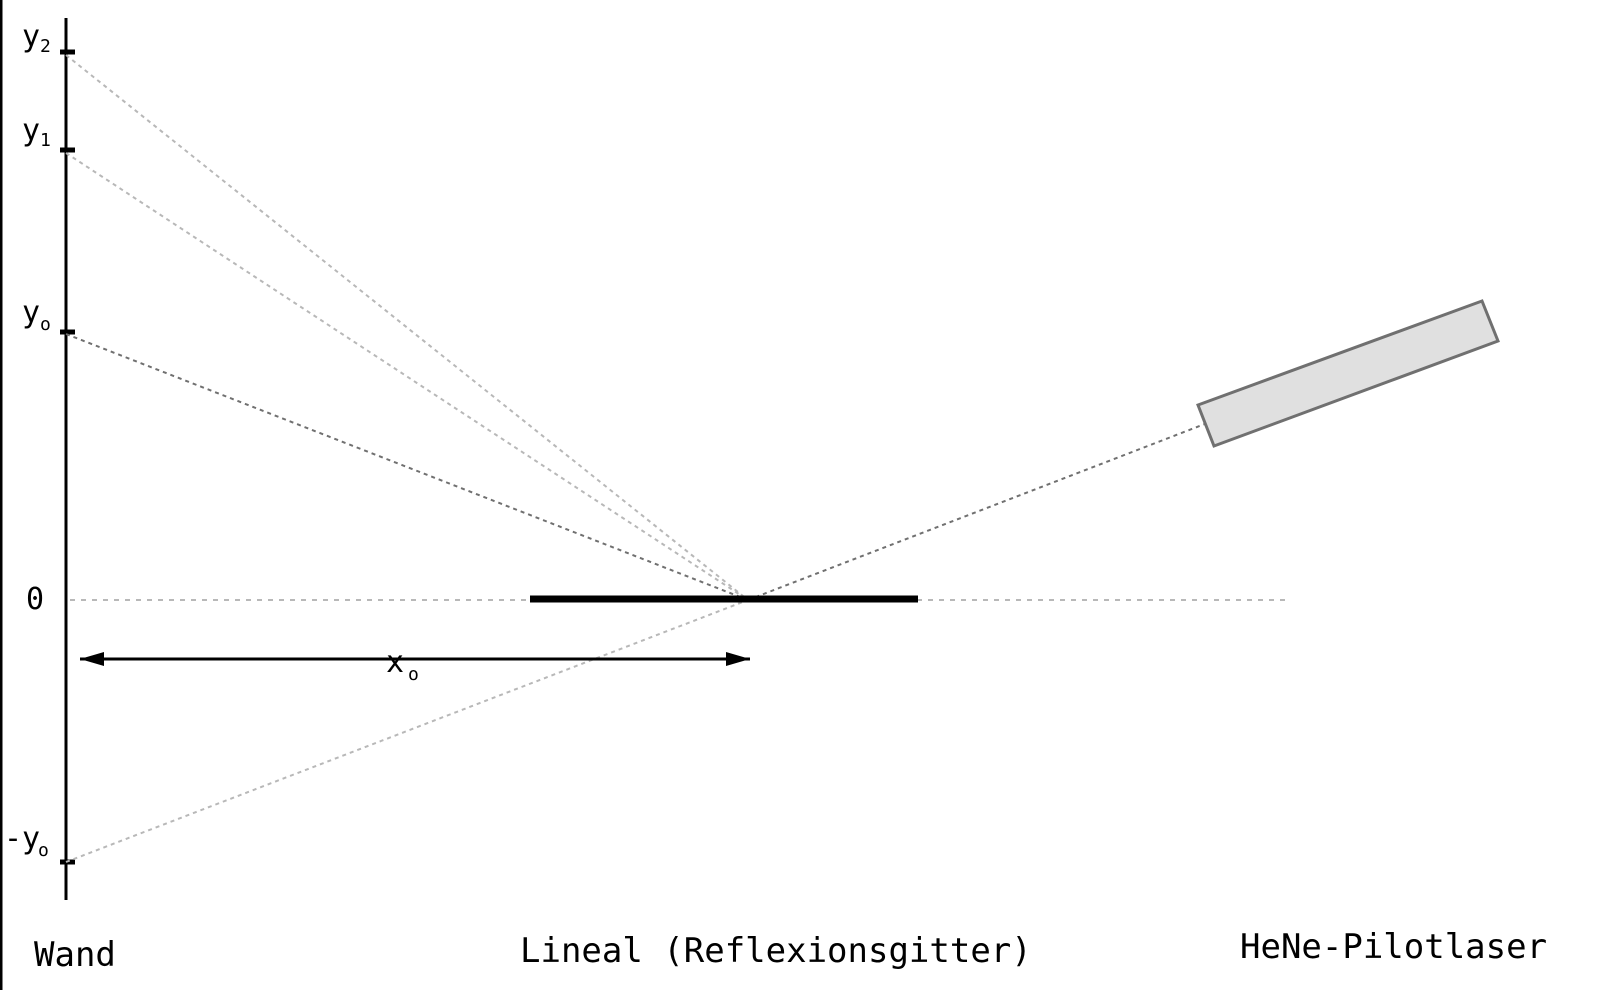 The height and width of the screenshot is (990, 1620). I want to click on label-neg-y0: -y, so click(22, 838).